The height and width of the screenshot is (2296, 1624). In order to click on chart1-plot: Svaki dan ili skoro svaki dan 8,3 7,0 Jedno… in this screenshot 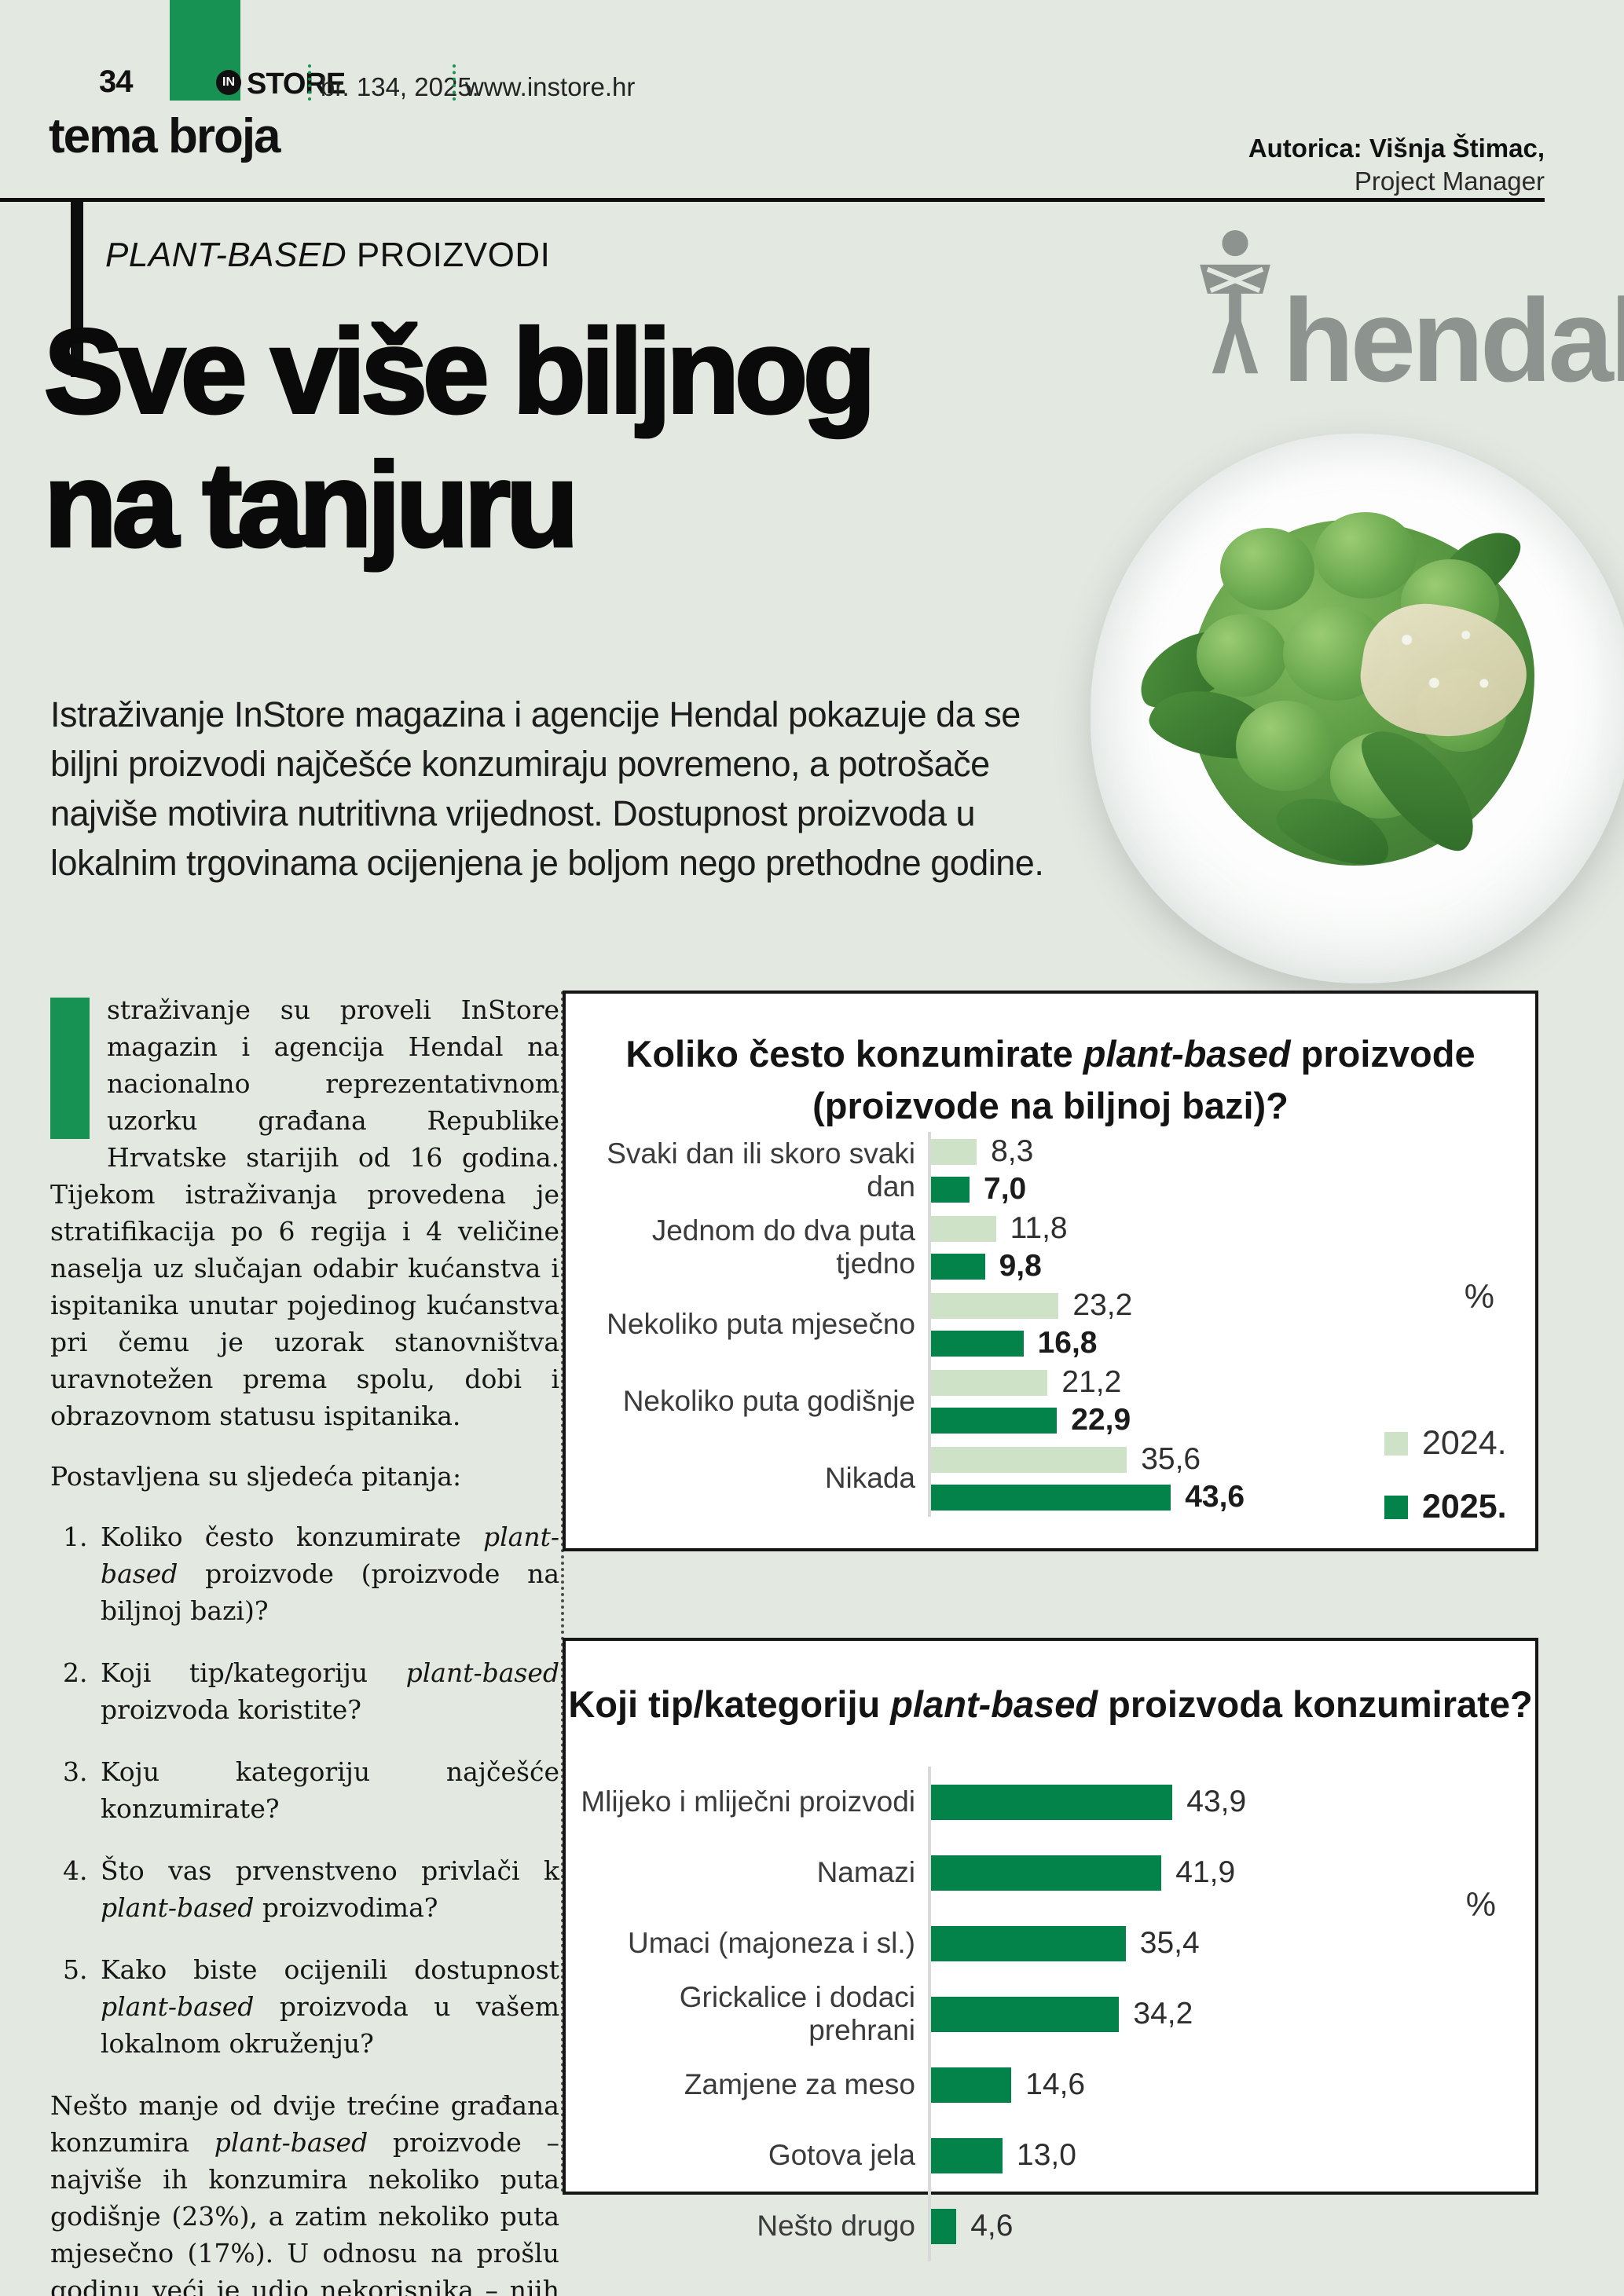, I will do `click(1050, 1324)`.